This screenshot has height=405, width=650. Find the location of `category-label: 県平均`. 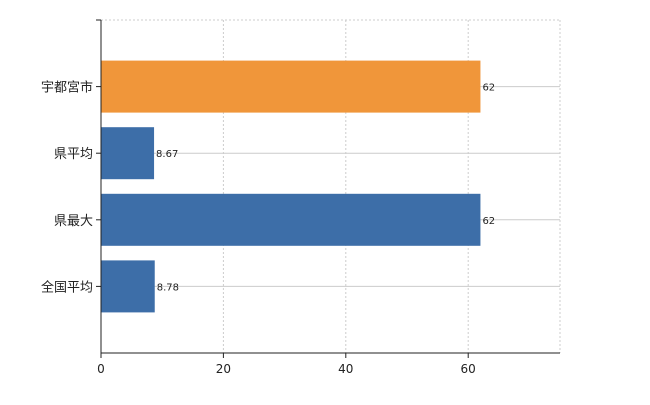

category-label: 県平均 is located at coordinates (73, 154).